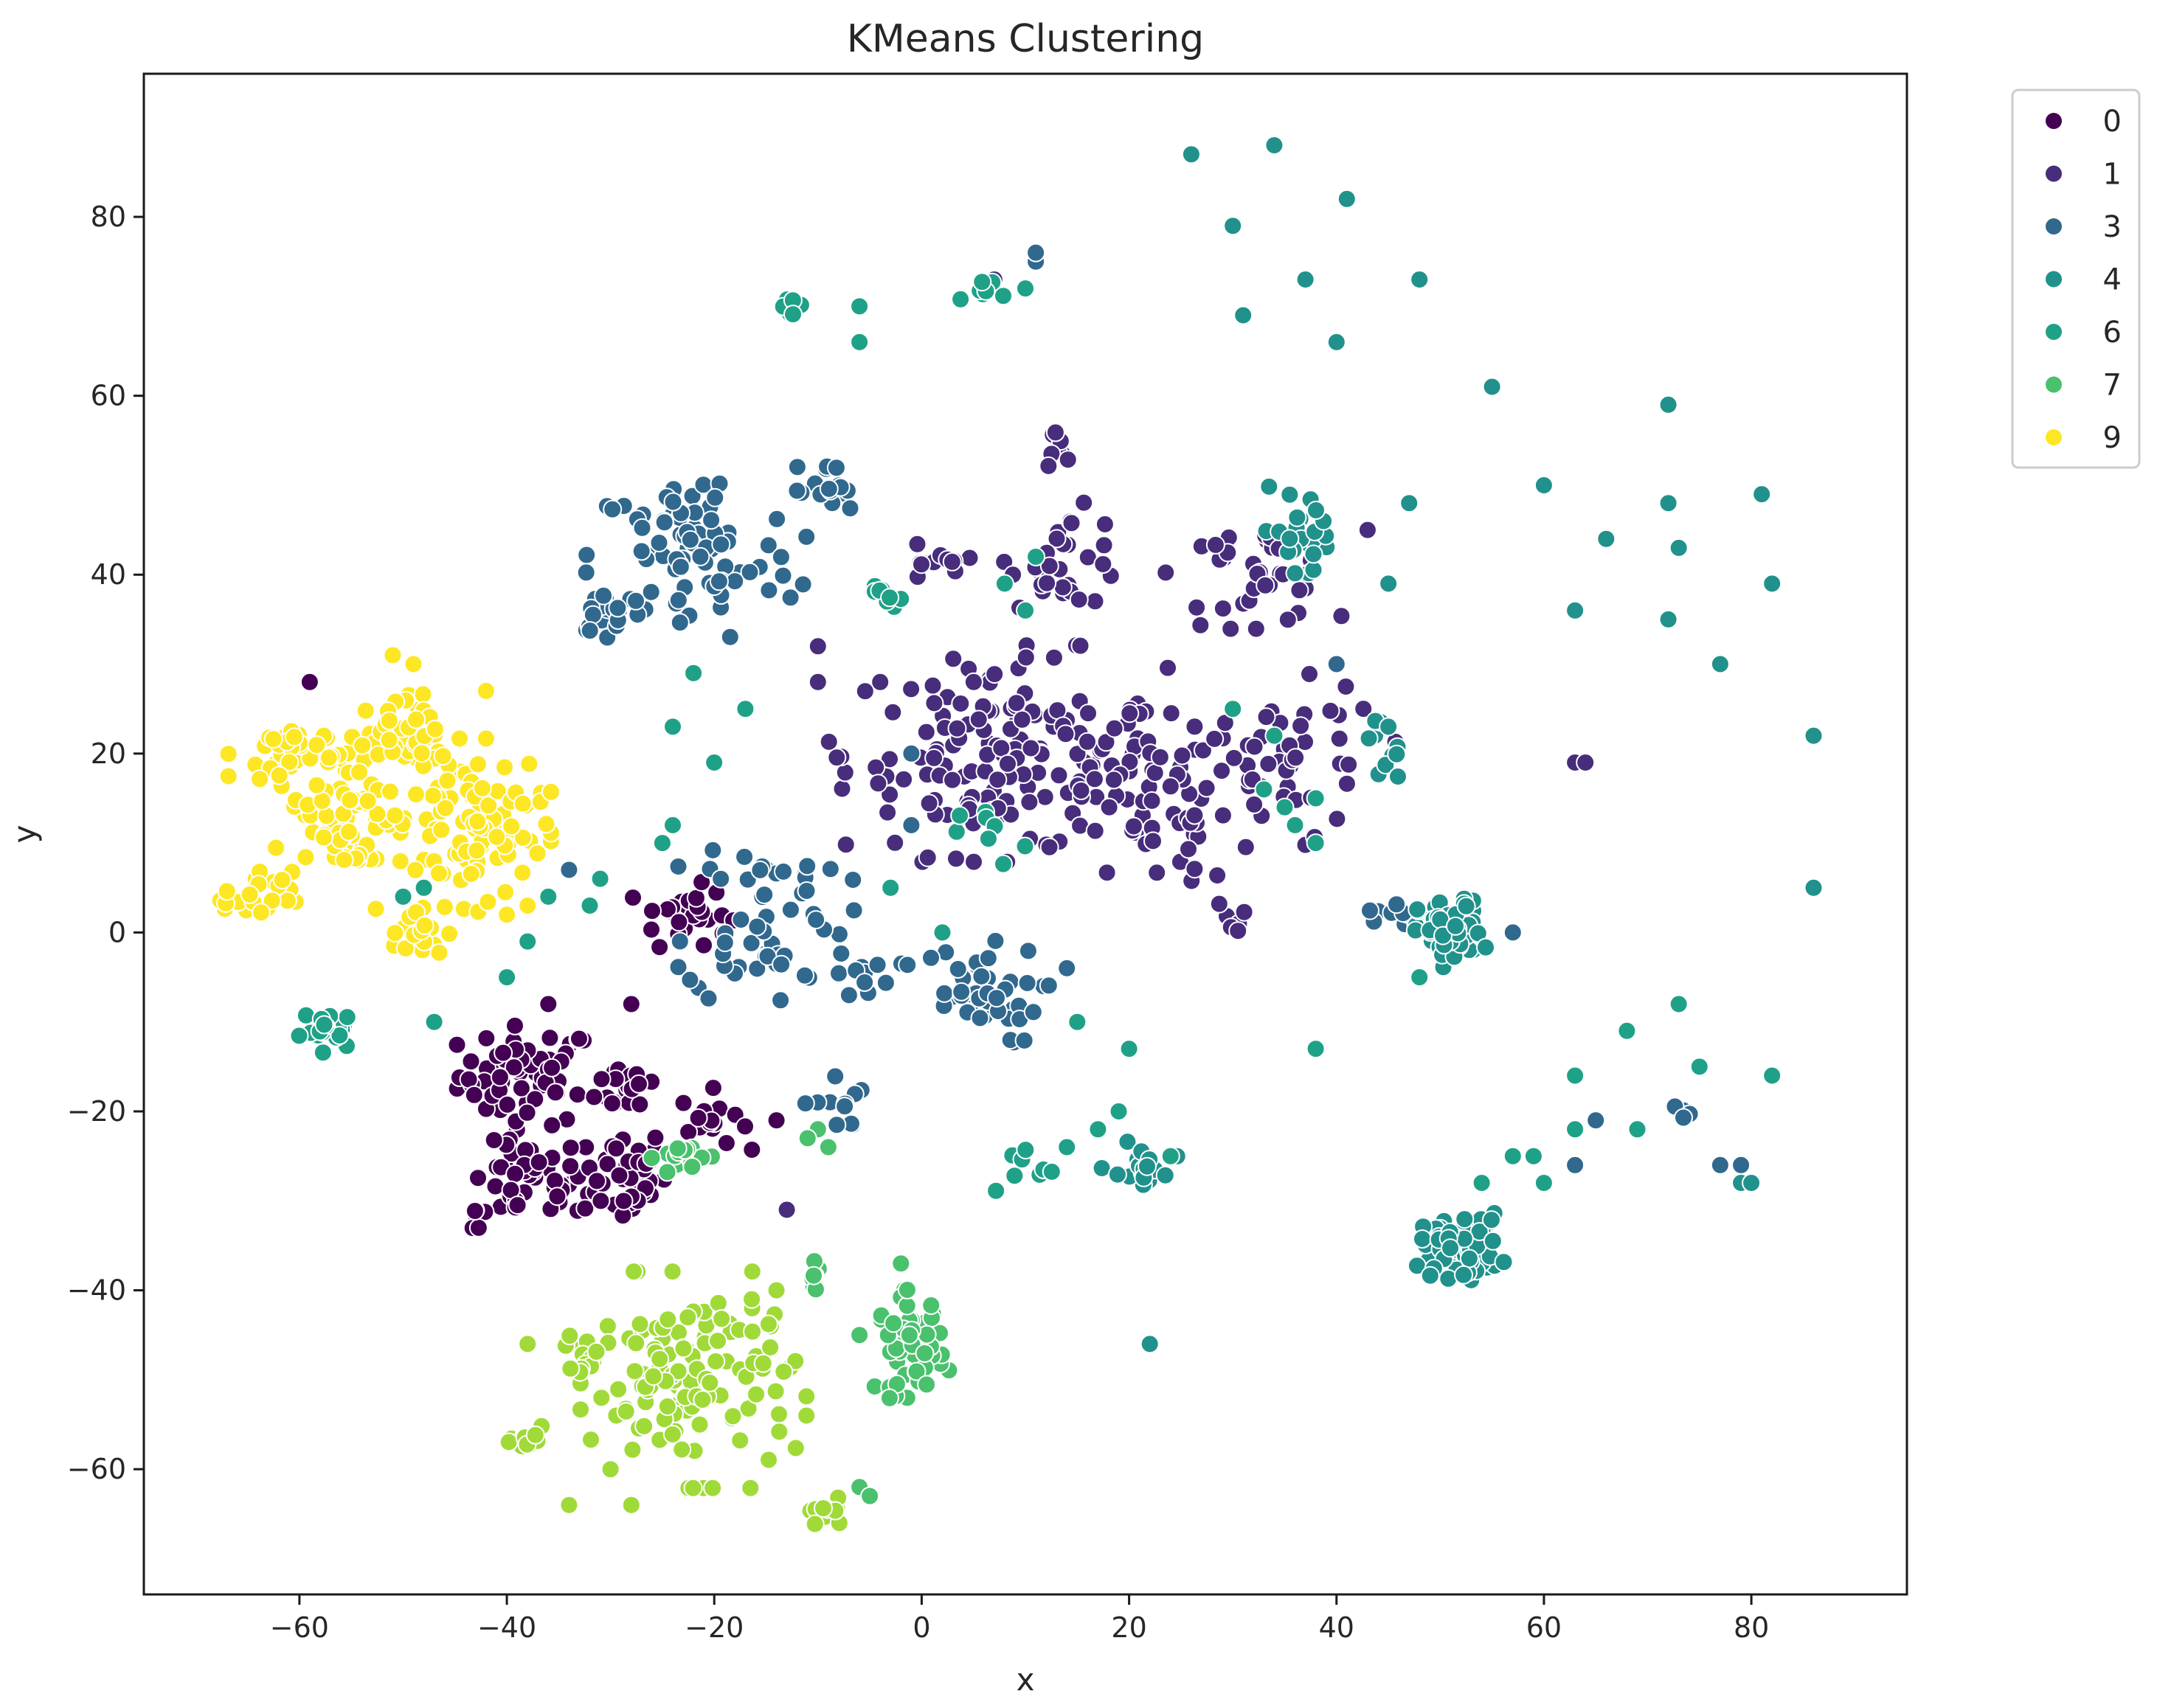 Image resolution: width=2157 pixels, height=1708 pixels. What do you see at coordinates (2076, 278) in the screenshot?
I see `legend-box` at bounding box center [2076, 278].